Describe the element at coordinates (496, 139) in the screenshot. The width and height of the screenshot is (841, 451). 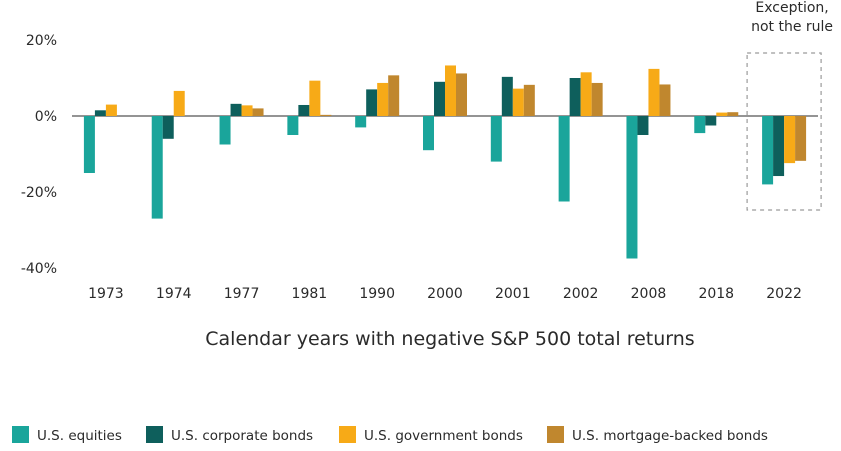
I see `bar-u-s-equities-2001` at that location.